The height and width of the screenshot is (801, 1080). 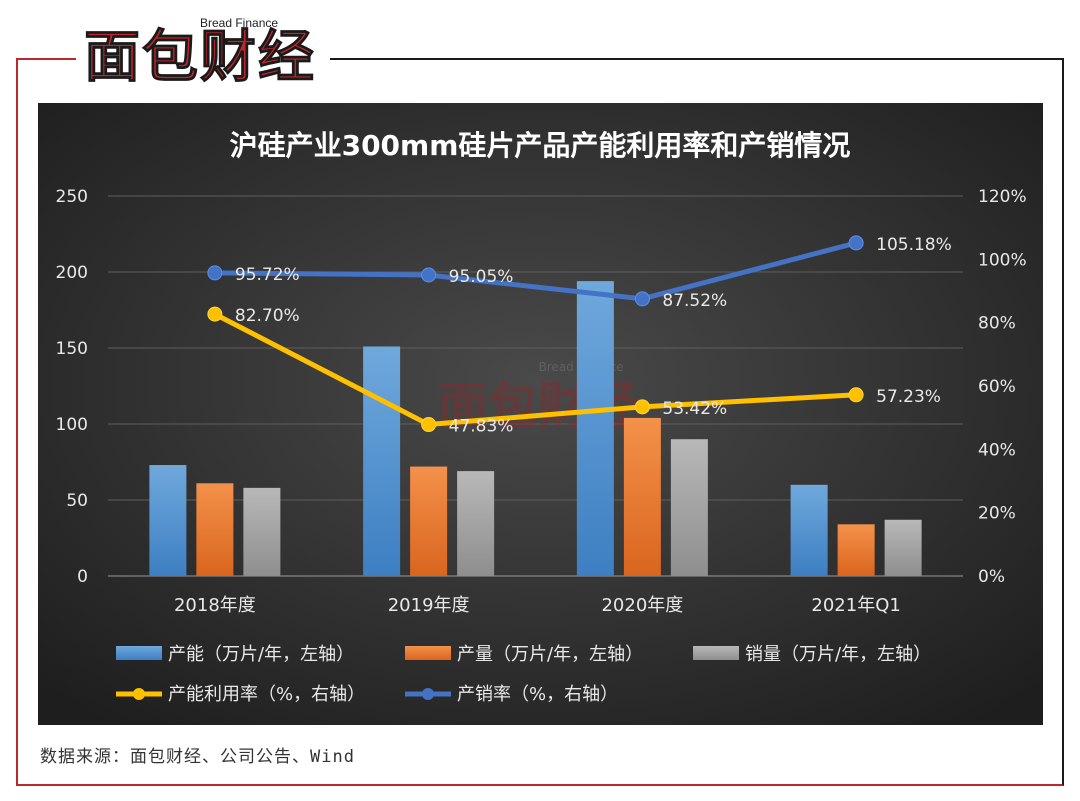 I want to click on data-label: 47.83%, so click(x=481, y=427).